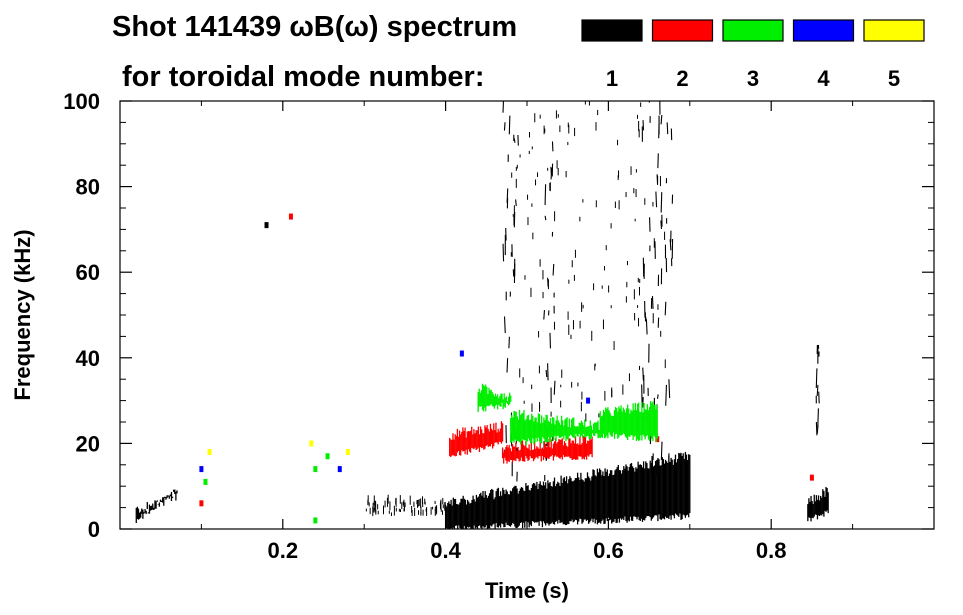  What do you see at coordinates (894, 78) in the screenshot?
I see `legend-label-mode-5: 5` at bounding box center [894, 78].